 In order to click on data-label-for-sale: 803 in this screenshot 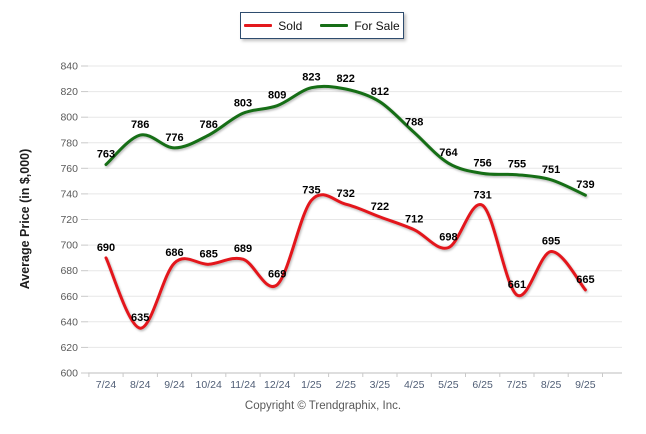, I will do `click(243, 103)`.